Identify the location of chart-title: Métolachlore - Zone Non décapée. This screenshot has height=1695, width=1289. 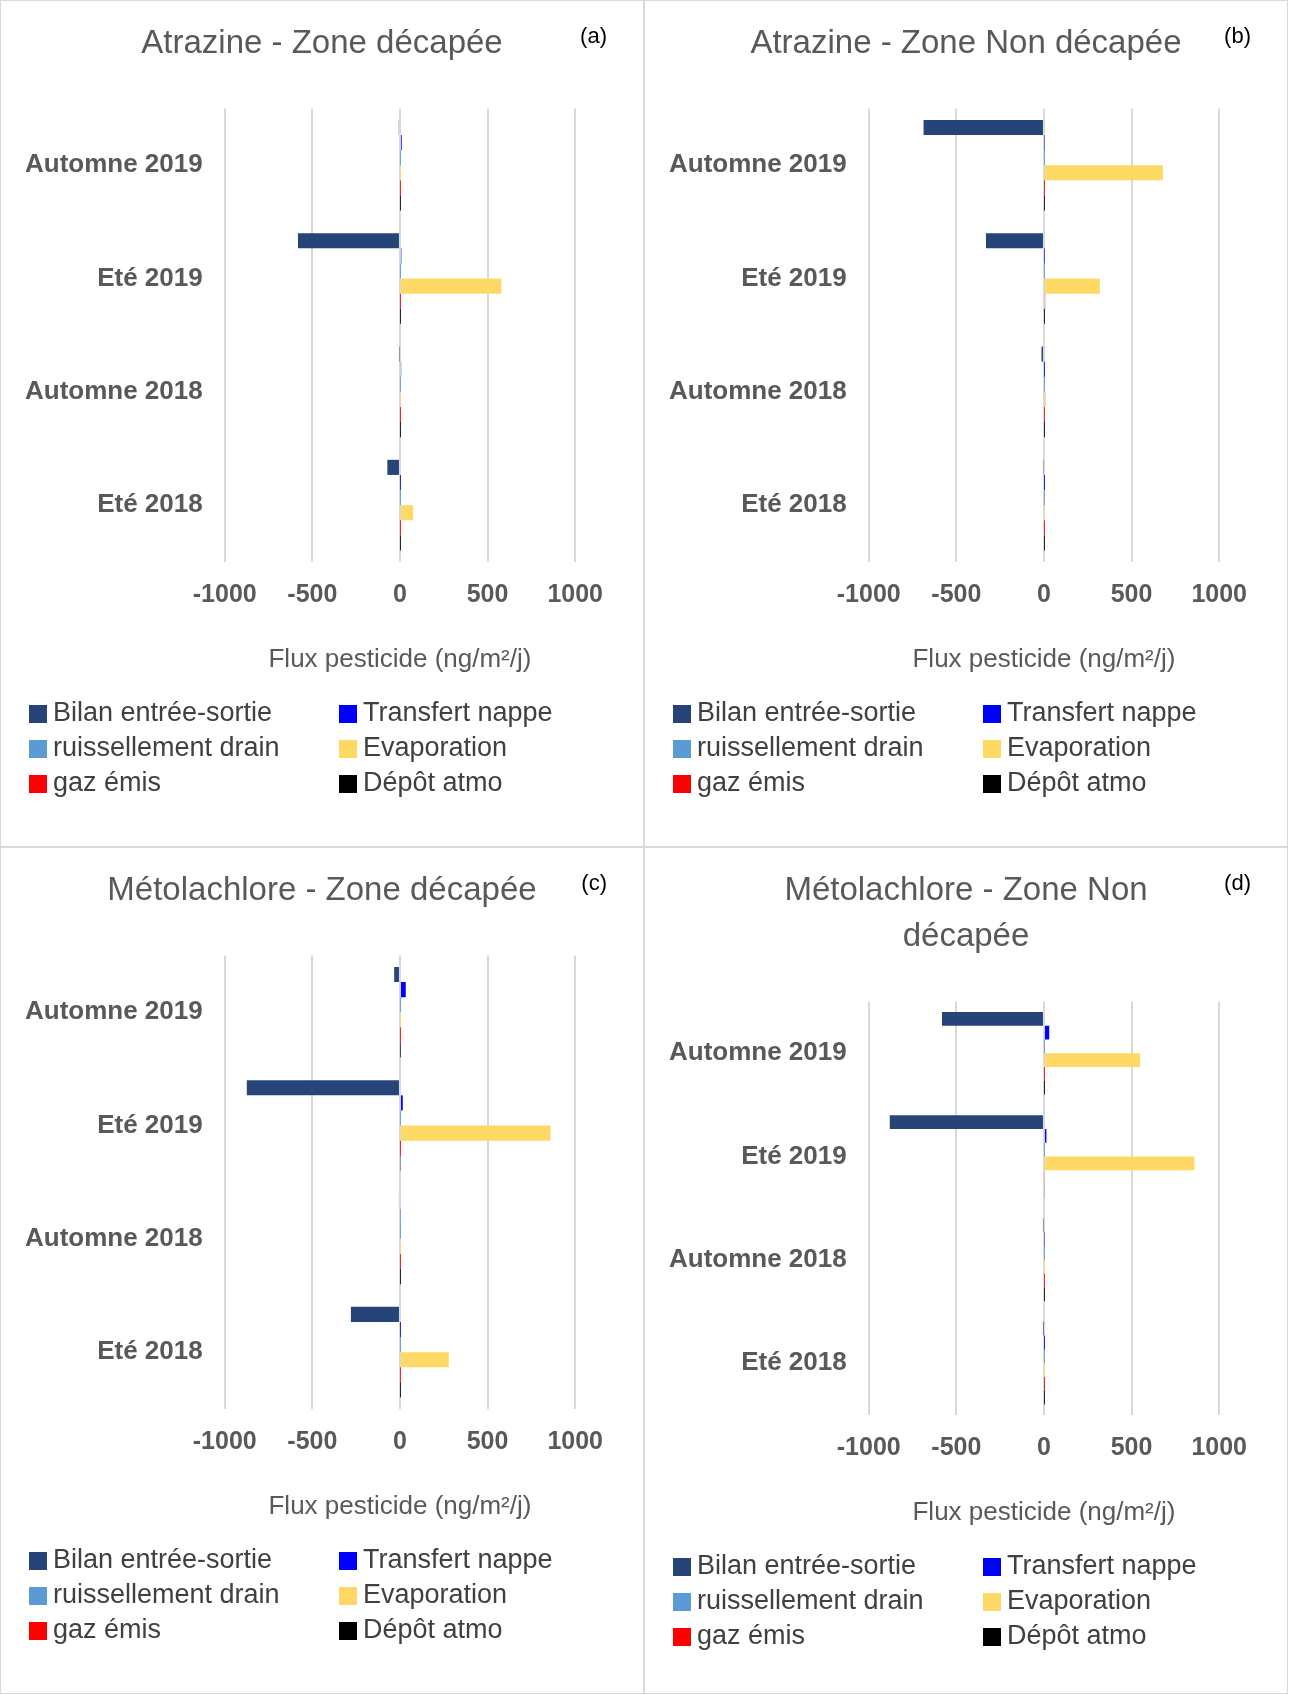
(966, 912).